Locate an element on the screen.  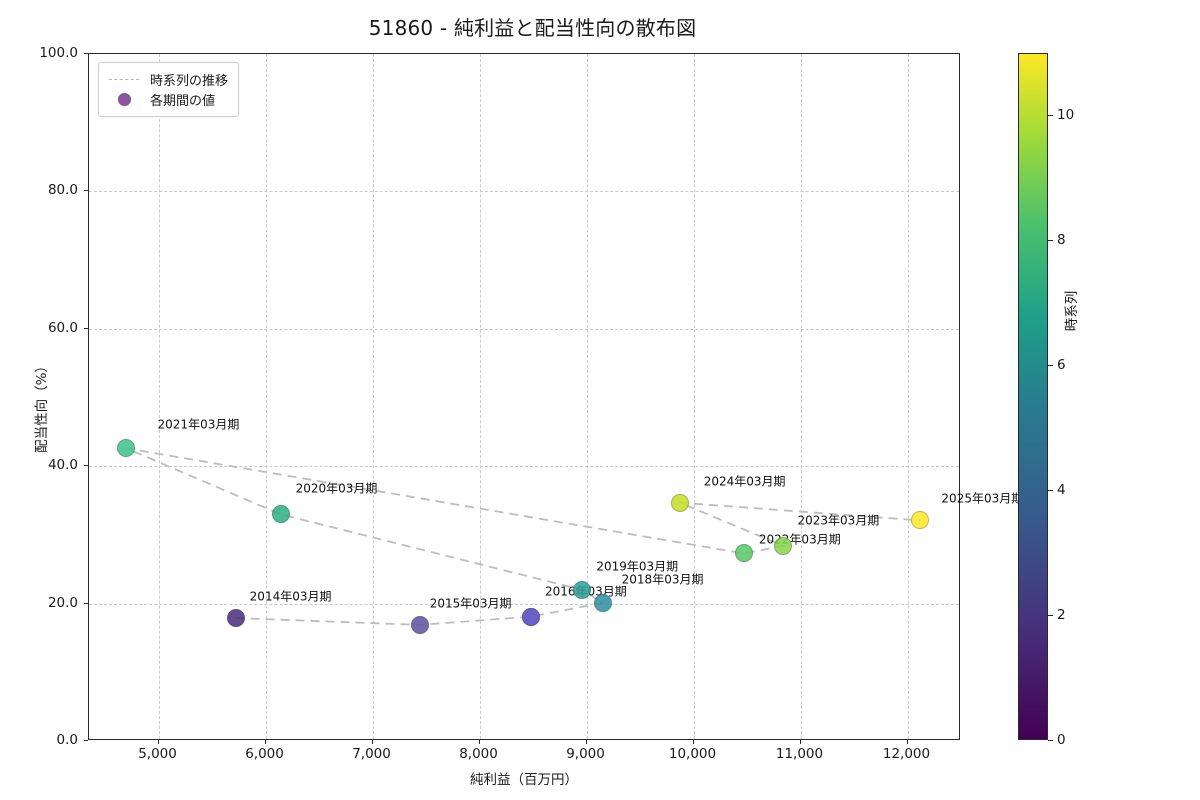
x-axis-label: 純利益（百万円） is located at coordinates (524, 780).